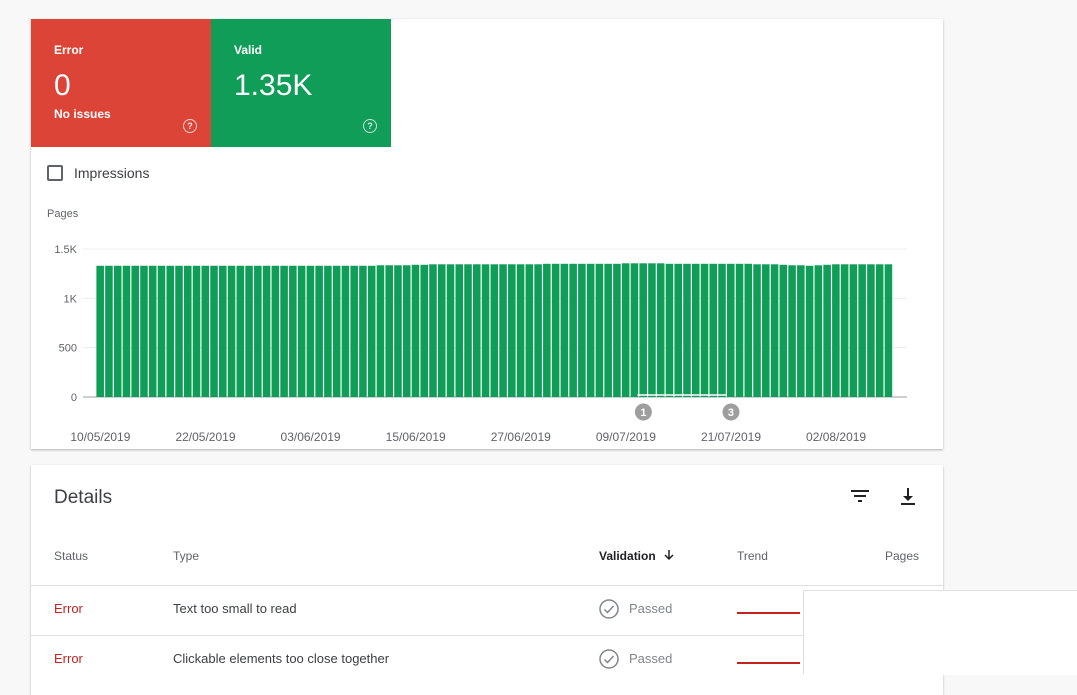  Describe the element at coordinates (902, 556) in the screenshot. I see `col-pages: Pages` at that location.